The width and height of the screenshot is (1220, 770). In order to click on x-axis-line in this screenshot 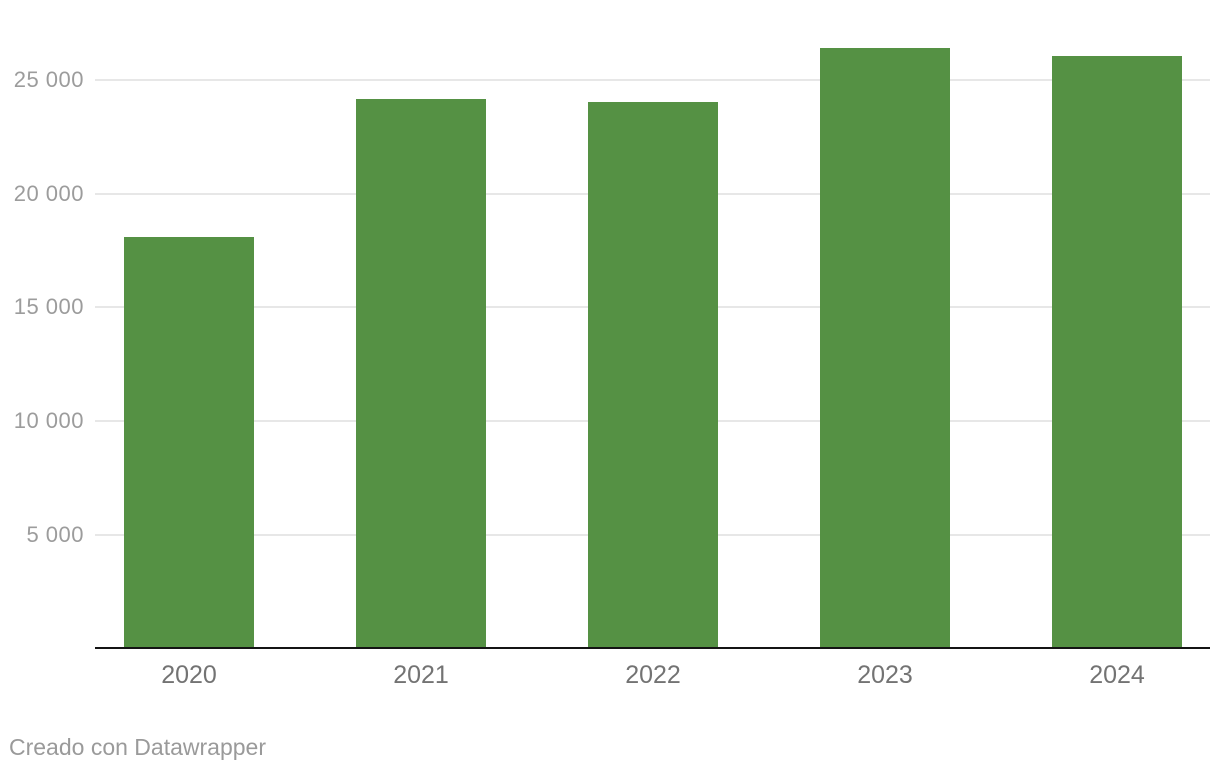, I will do `click(652, 648)`.